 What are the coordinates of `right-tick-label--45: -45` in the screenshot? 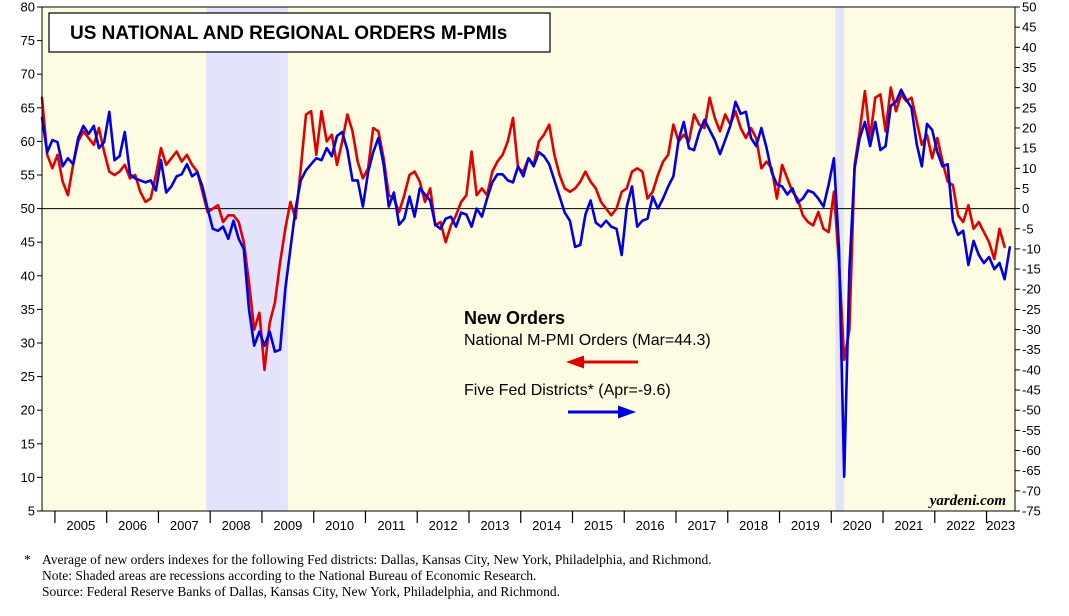 It's located at (1031, 390).